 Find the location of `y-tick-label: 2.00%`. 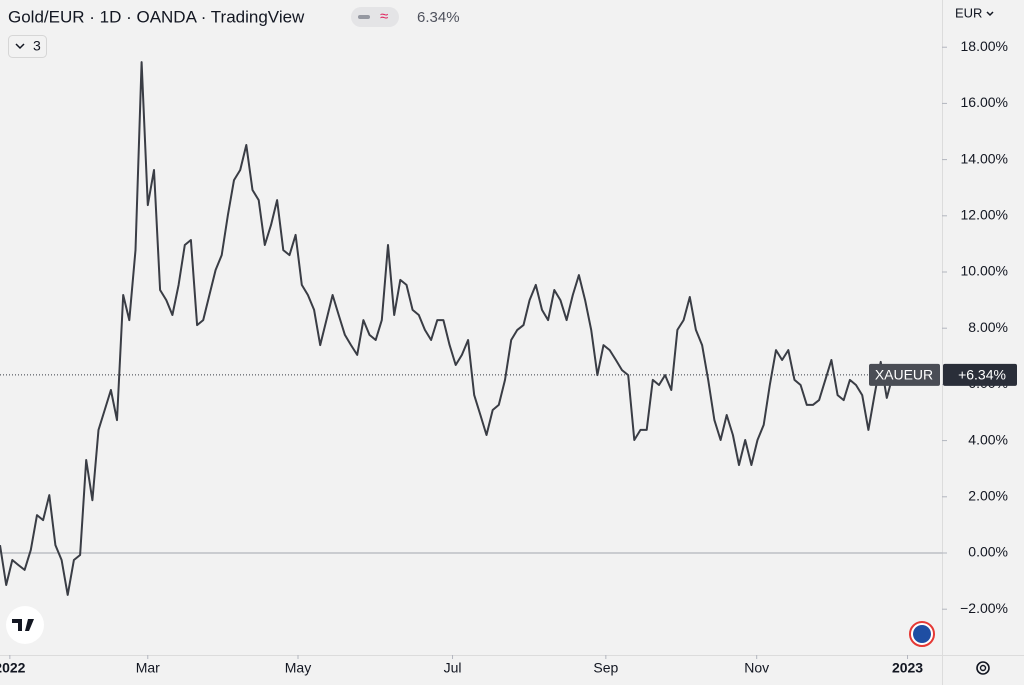

y-tick-label: 2.00% is located at coordinates (988, 496).